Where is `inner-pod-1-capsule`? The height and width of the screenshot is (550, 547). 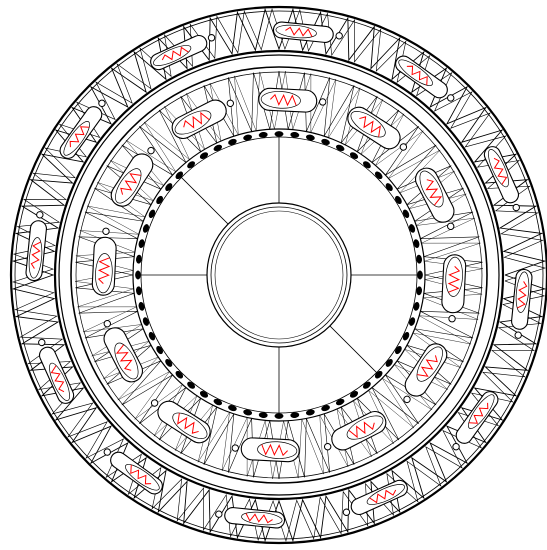
inner-pod-1-capsule is located at coordinates (288, 100).